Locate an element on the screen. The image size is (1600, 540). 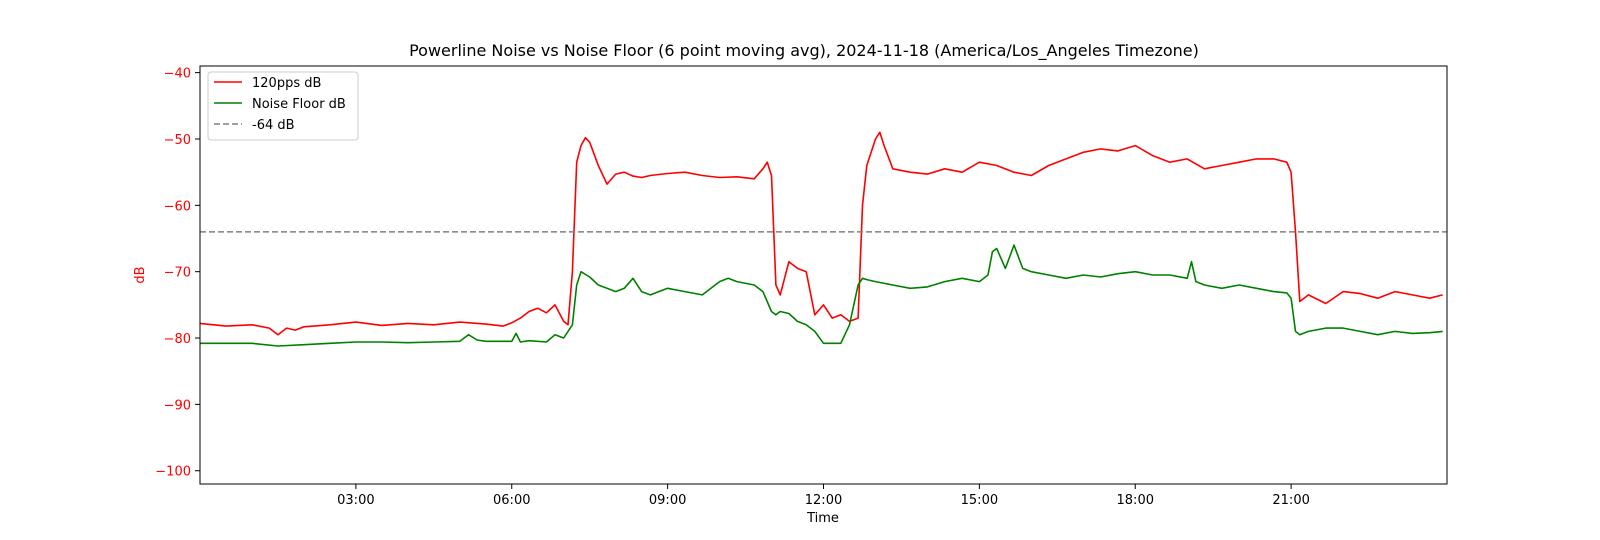
x-tick-label-3: 12:00 is located at coordinates (823, 500).